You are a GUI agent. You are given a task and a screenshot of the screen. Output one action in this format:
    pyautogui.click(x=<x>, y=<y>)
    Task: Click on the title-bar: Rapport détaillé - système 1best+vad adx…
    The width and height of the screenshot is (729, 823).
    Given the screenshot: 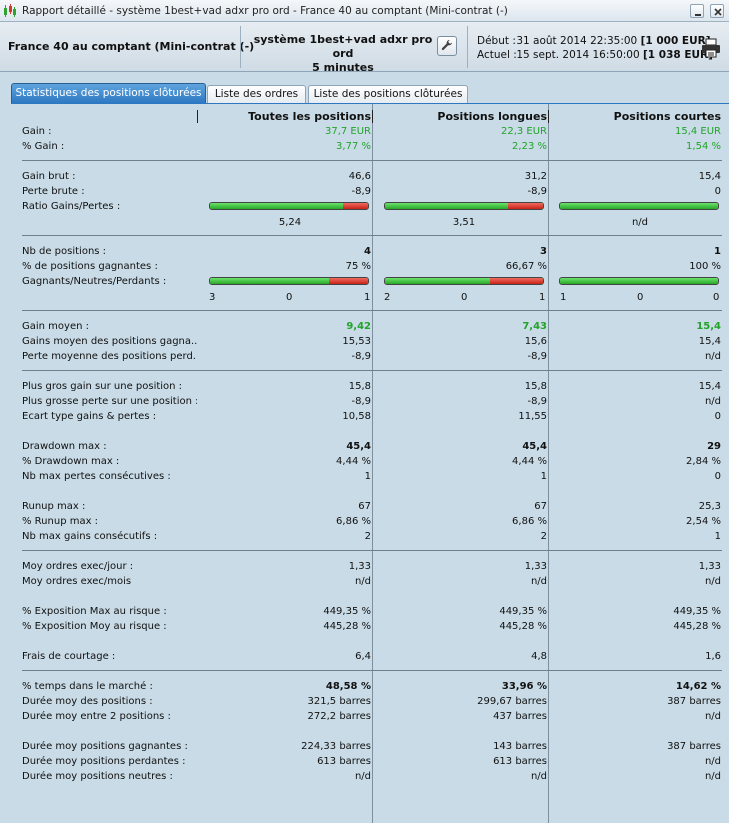 What is the action you would take?
    pyautogui.click(x=364, y=11)
    